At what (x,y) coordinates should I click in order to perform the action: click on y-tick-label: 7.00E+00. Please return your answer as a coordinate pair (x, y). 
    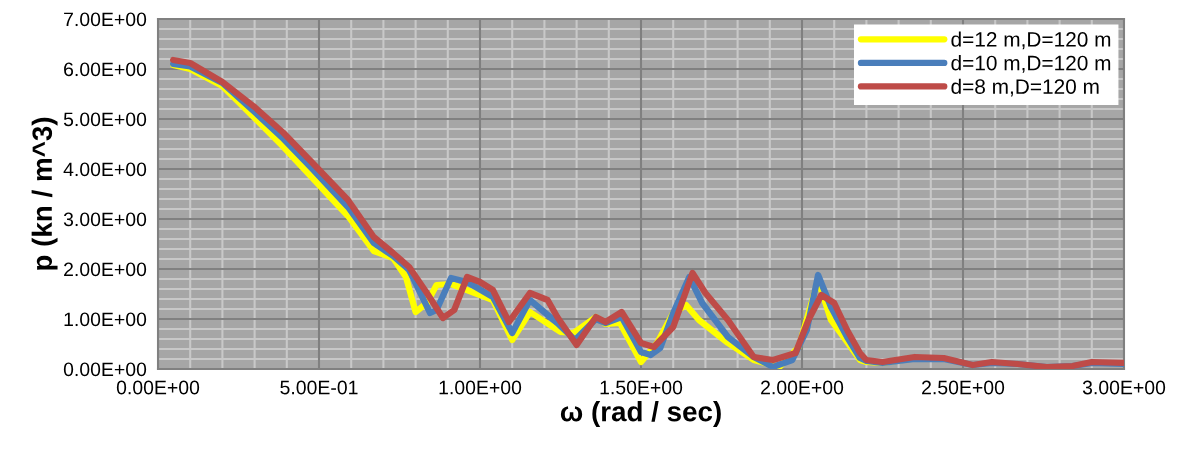
    Looking at the image, I should click on (105, 19).